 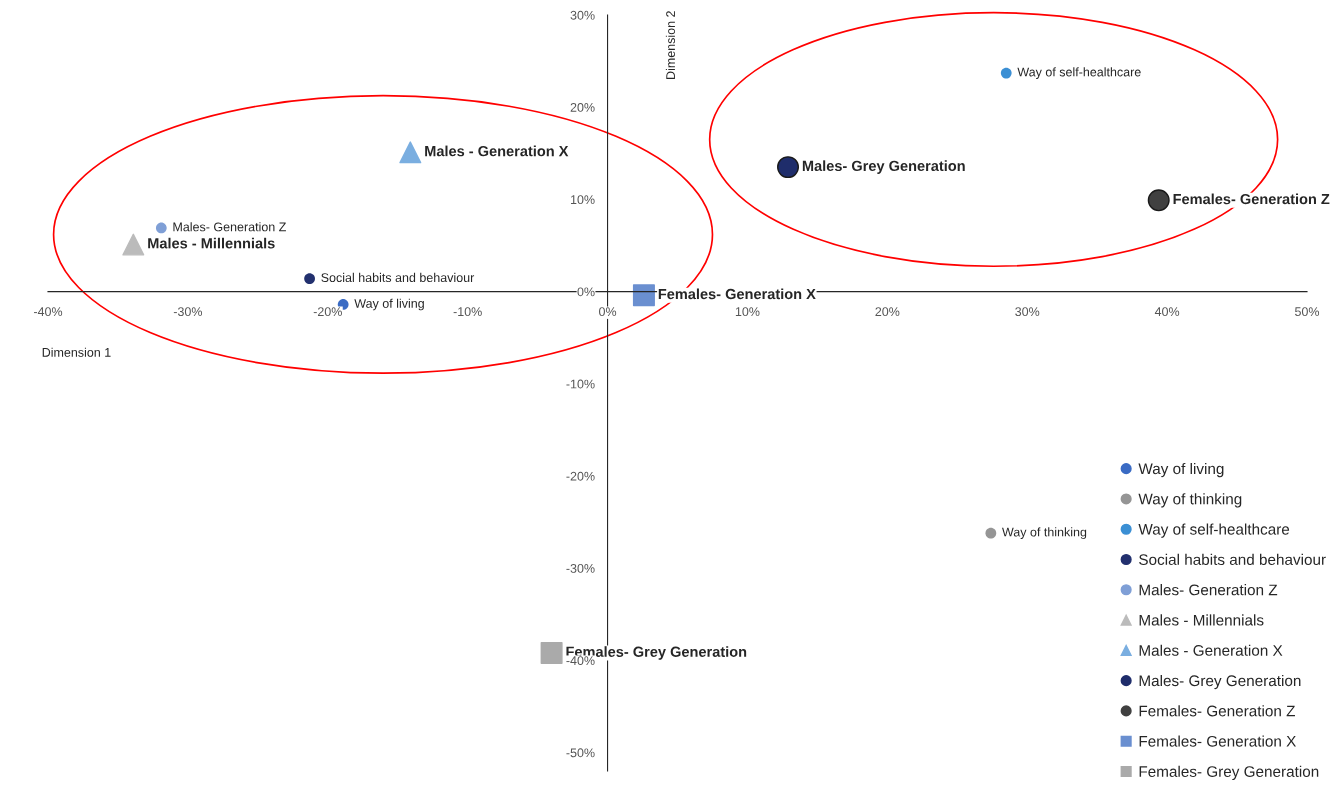 I want to click on x-axis-title: Dimension 1, so click(x=76, y=352).